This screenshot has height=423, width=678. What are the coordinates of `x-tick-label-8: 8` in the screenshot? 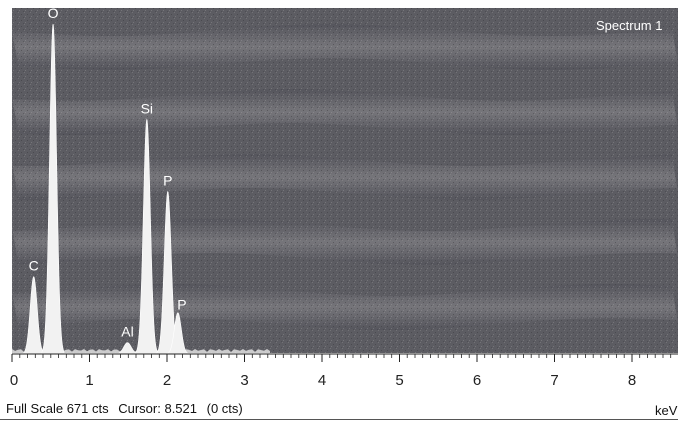 It's located at (632, 380).